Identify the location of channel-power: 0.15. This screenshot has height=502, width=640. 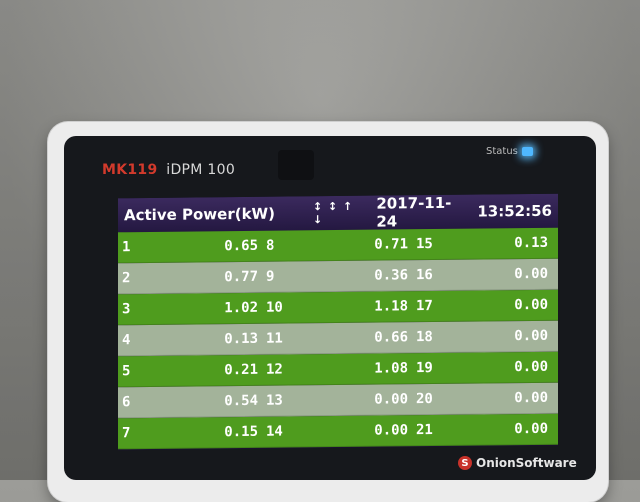
(241, 432).